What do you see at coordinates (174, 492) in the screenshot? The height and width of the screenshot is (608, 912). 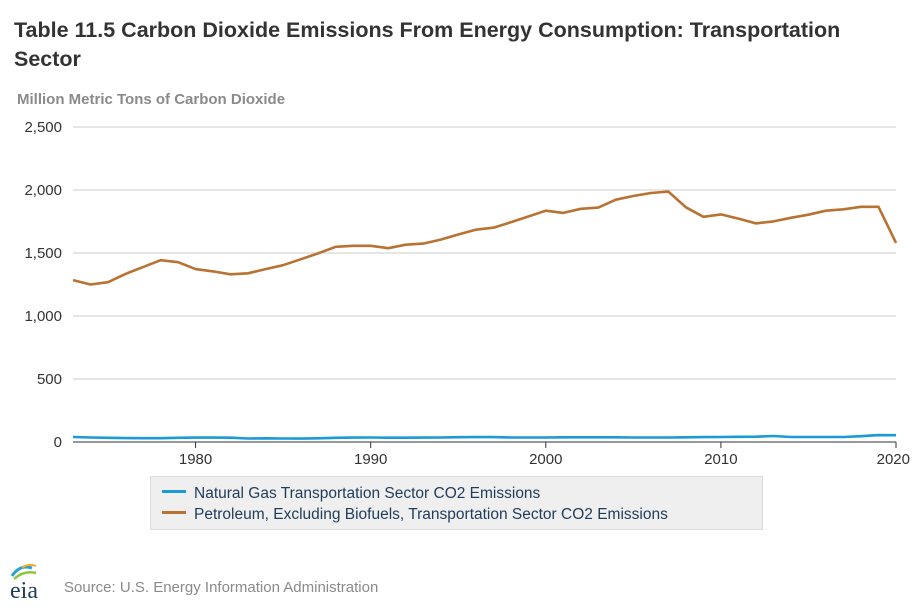 I see `legend-swatch-natural-gas` at bounding box center [174, 492].